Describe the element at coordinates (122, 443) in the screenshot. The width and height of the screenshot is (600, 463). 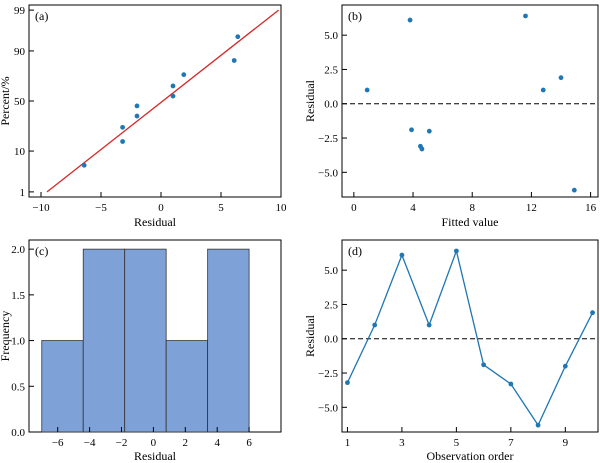
I see `panel-c-xtick-label-2: −2` at that location.